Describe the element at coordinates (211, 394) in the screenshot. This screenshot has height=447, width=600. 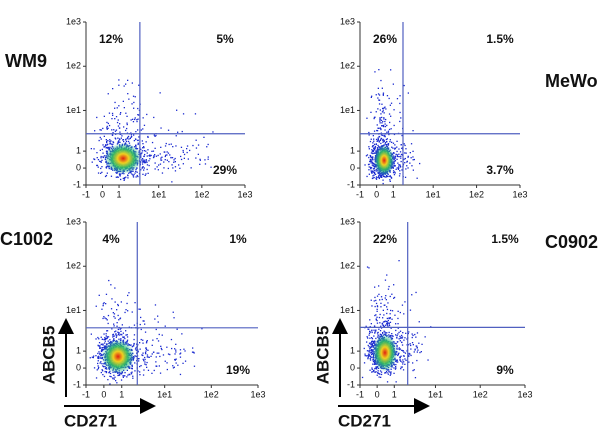
I see `x-tick-label: 1e2` at that location.